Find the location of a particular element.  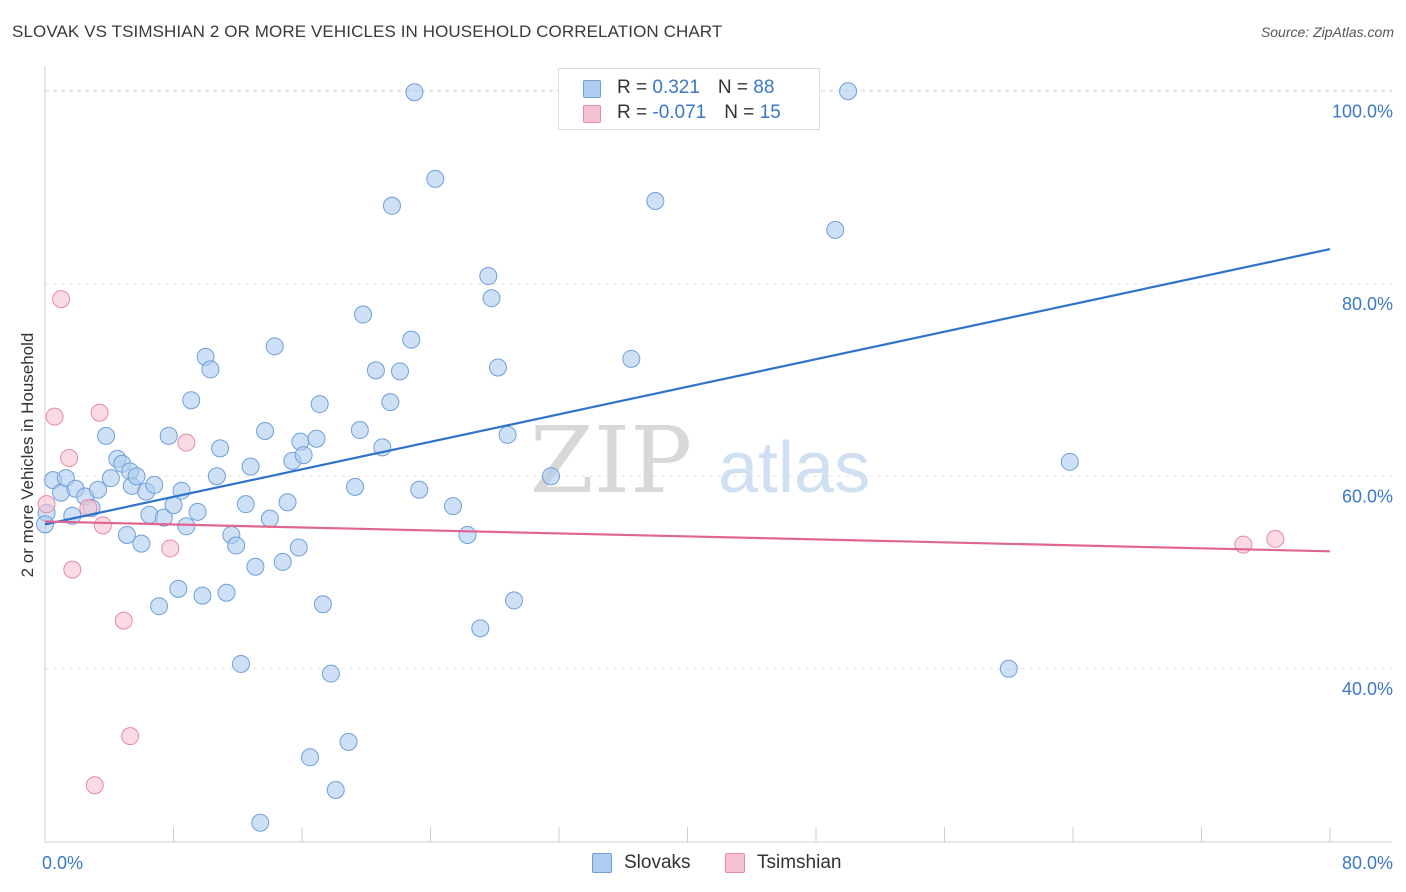

r-value-slovaks: 0.321 is located at coordinates (676, 87).